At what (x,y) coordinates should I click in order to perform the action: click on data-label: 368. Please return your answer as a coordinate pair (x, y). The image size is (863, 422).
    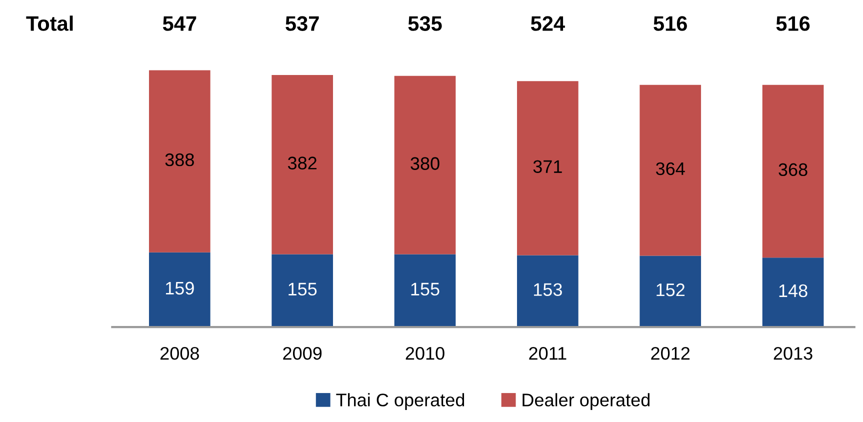
    Looking at the image, I should click on (793, 169).